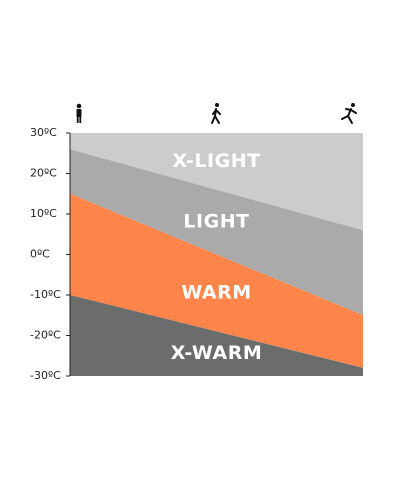 The width and height of the screenshot is (400, 500). What do you see at coordinates (45, 335) in the screenshot?
I see `y-tick-label: -20ºC` at bounding box center [45, 335].